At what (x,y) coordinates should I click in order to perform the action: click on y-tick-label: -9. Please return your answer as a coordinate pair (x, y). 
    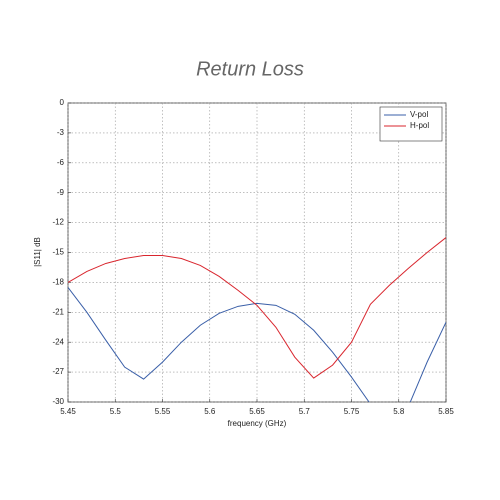
    Looking at the image, I should click on (61, 192).